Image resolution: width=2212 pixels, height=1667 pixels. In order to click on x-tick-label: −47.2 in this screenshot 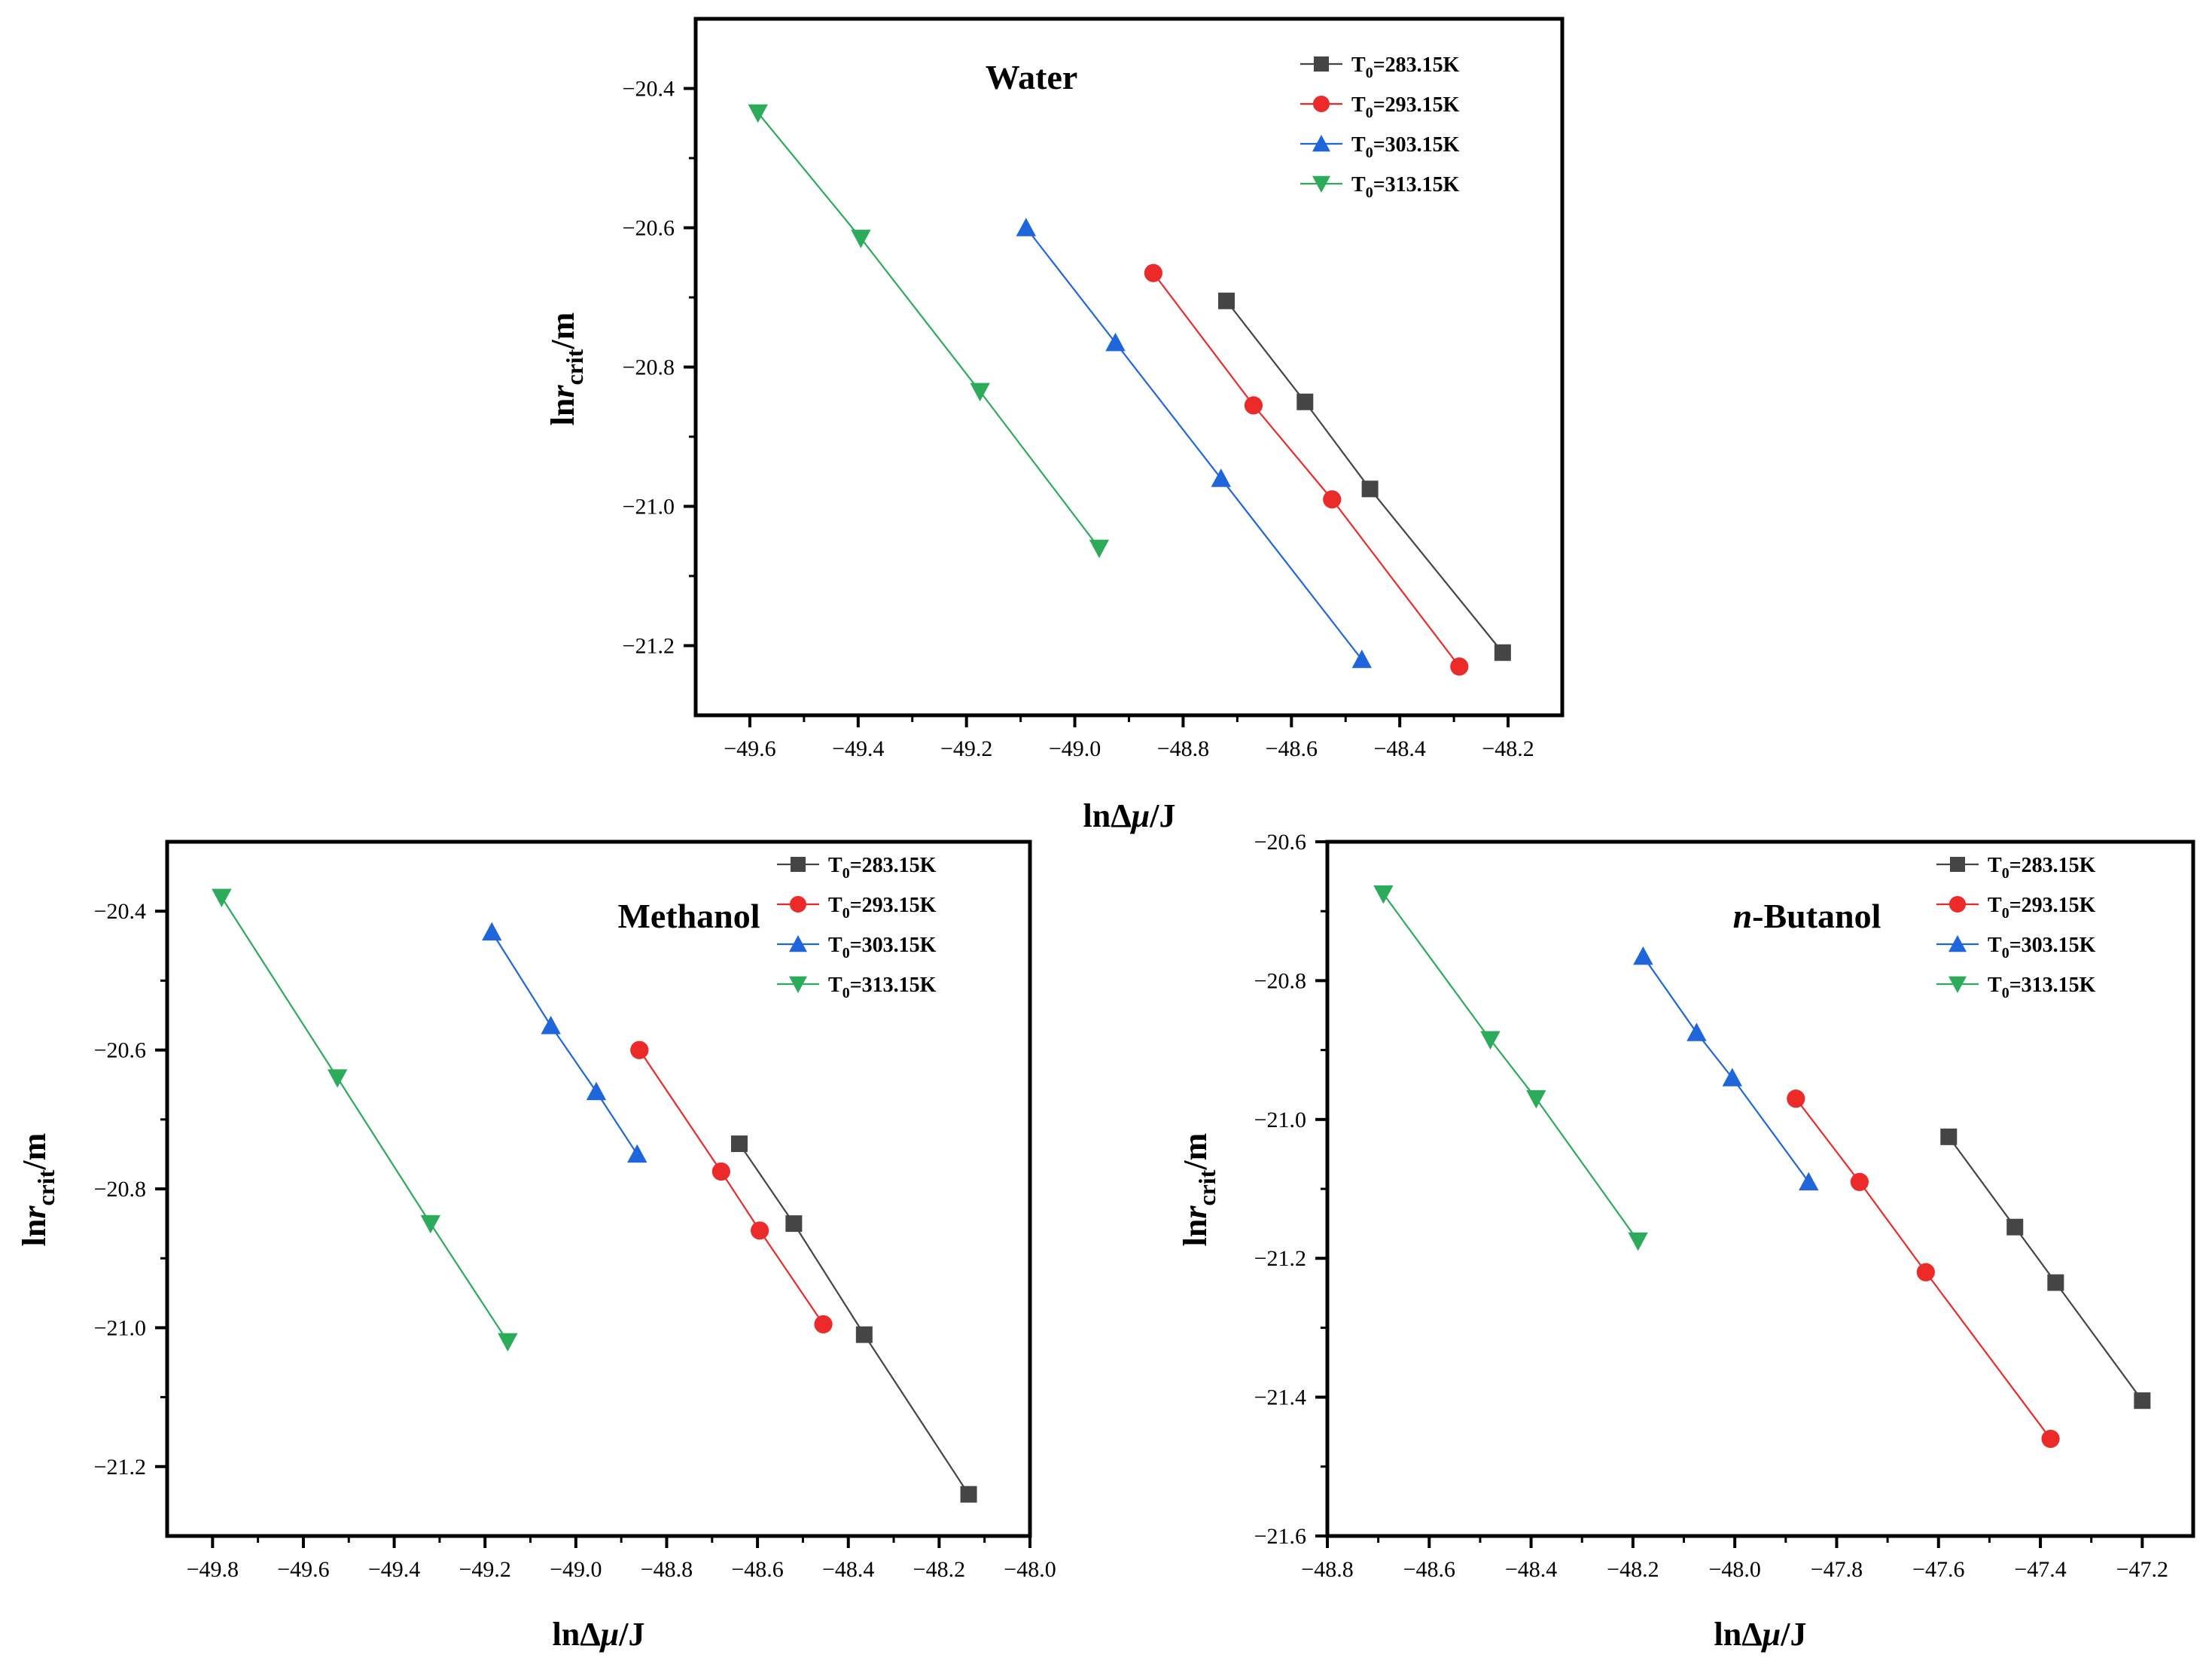, I will do `click(2142, 1569)`.